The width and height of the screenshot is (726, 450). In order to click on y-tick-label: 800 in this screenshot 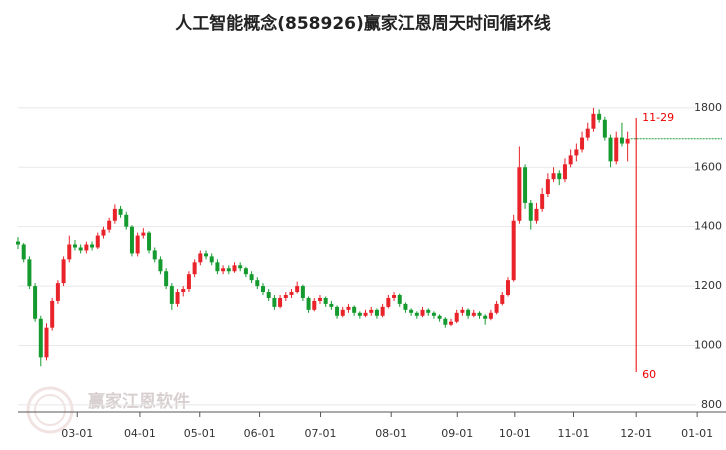, I will do `click(711, 404)`.